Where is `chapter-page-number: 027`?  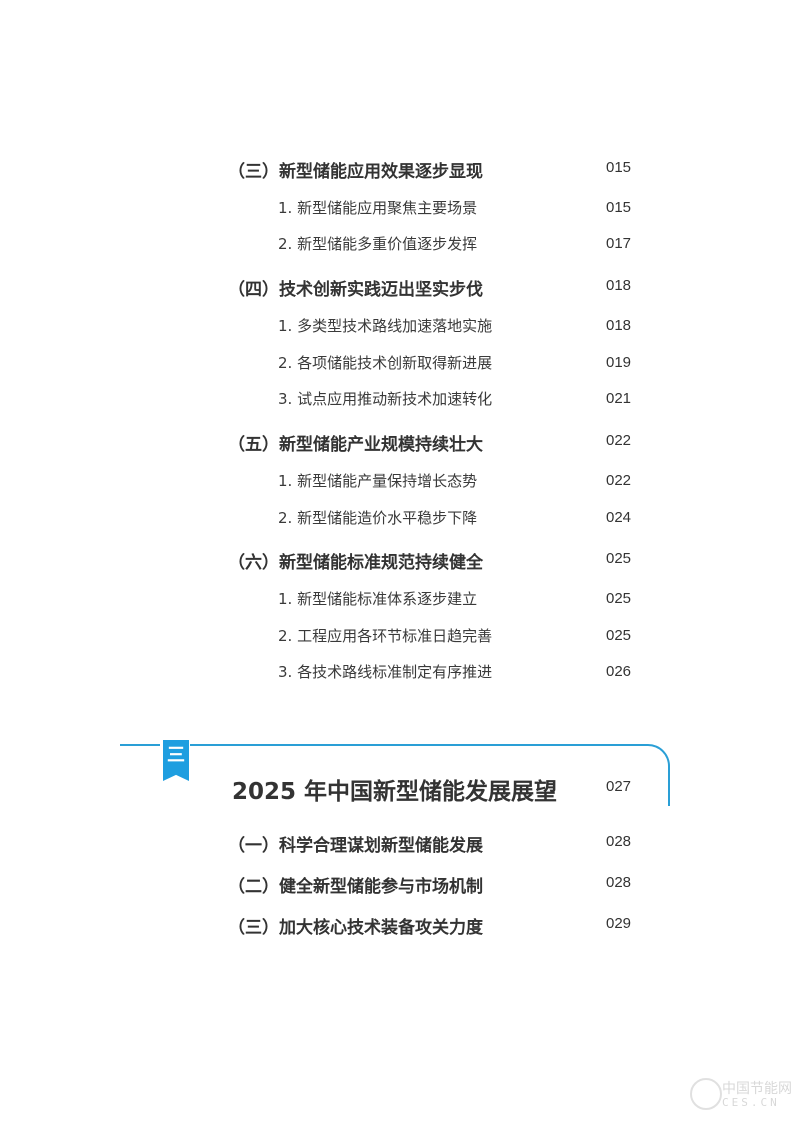
chapter-page-number: 027 is located at coordinates (619, 786).